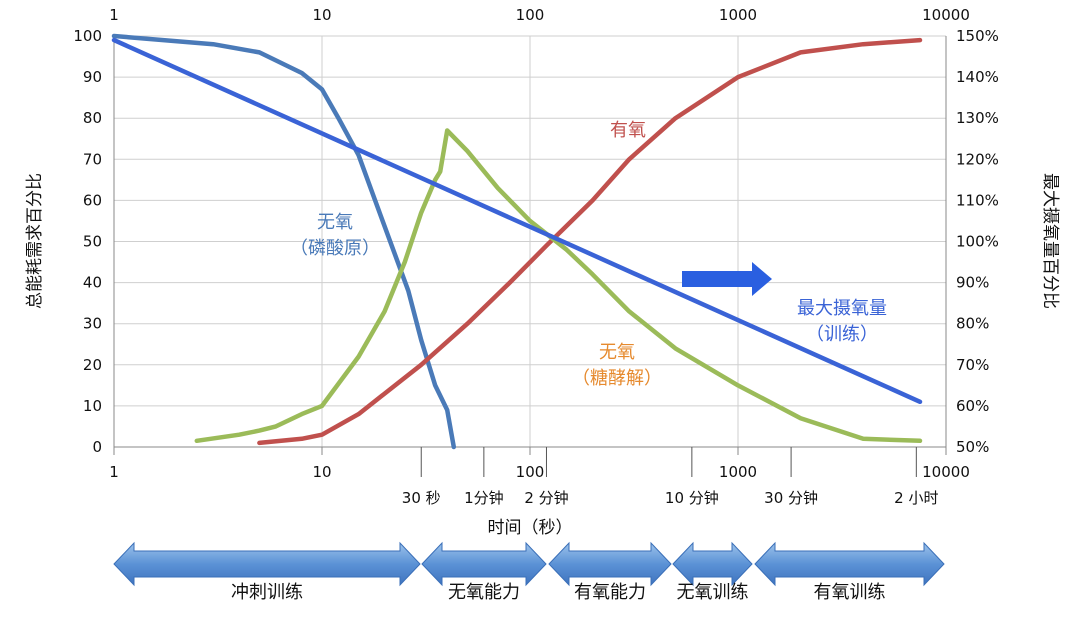 This screenshot has height=631, width=1080. I want to click on training-band-label: 有氧能力, so click(610, 592).